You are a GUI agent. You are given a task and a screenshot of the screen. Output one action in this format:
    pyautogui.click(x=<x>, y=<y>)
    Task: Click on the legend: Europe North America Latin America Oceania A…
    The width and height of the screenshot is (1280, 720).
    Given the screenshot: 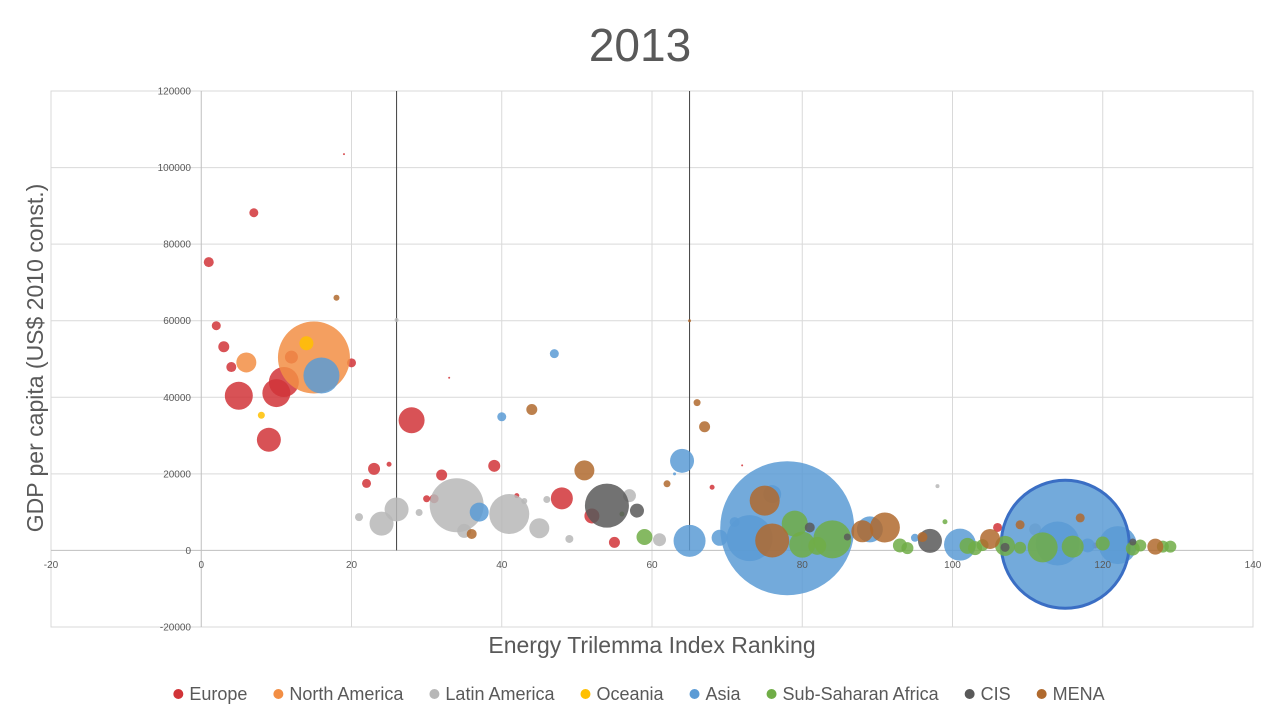 What is the action you would take?
    pyautogui.click(x=639, y=694)
    